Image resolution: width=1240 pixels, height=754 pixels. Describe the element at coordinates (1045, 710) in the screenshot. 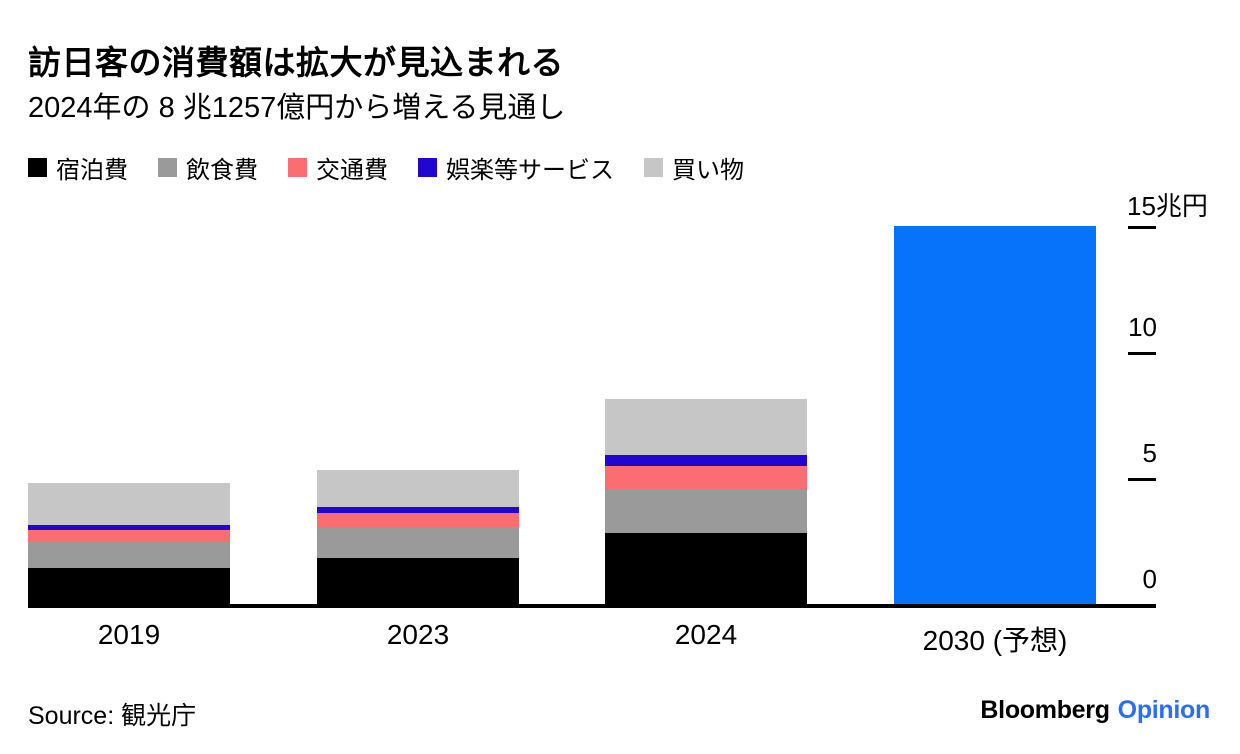

I see `bloomberg-wordmark: Bloomberg` at that location.